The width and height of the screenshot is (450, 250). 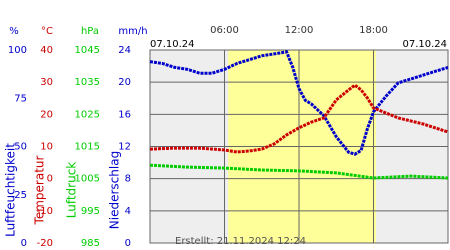 I want to click on series-line, so click(x=299, y=171).